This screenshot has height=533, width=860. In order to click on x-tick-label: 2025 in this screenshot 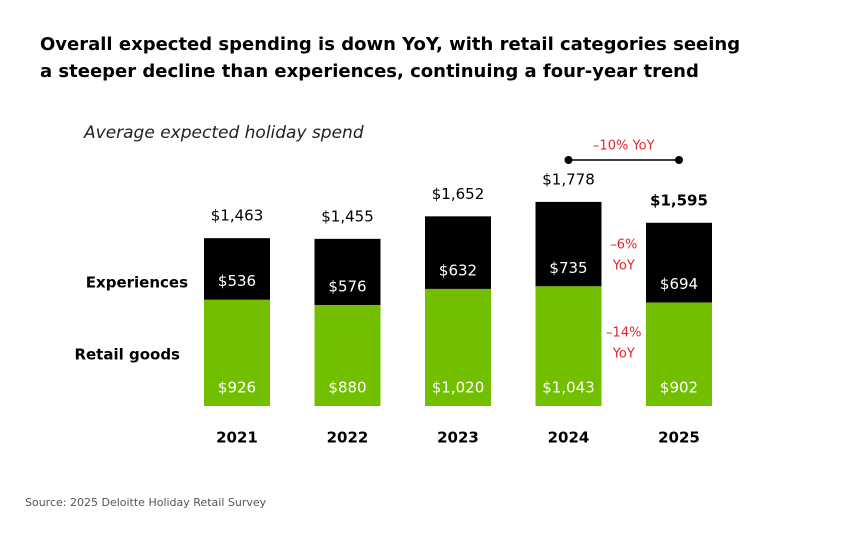, I will do `click(679, 438)`.